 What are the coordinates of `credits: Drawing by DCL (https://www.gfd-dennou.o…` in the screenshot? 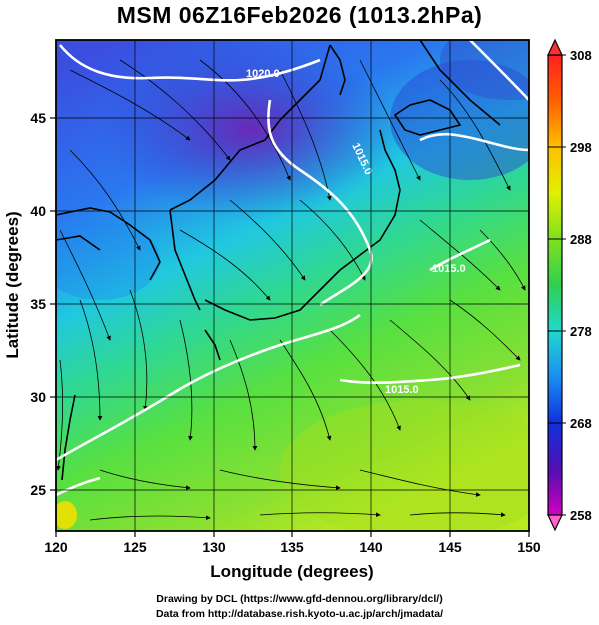 It's located at (299, 607).